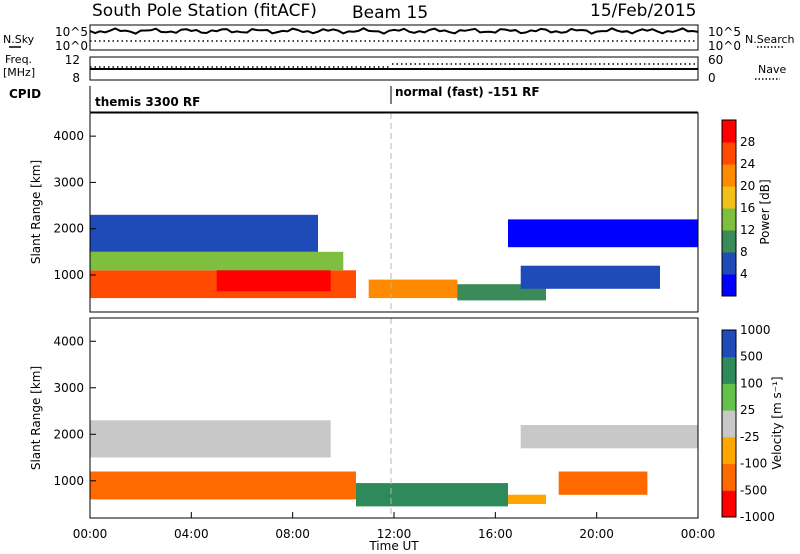 Image resolution: width=800 pixels, height=554 pixels. What do you see at coordinates (19, 39) in the screenshot?
I see `nsky-label: N.Sky` at bounding box center [19, 39].